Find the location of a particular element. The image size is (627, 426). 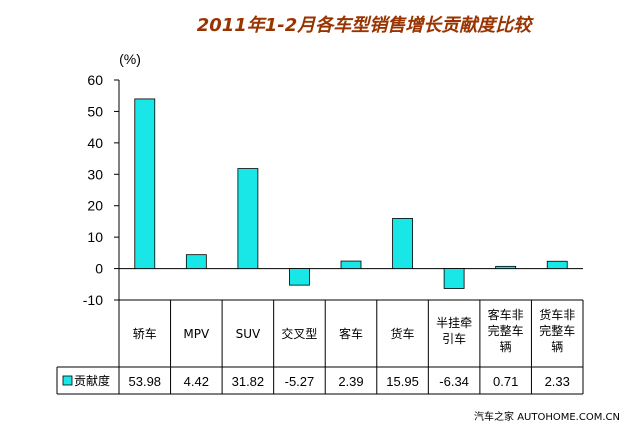

legend-label: 贡献度 is located at coordinates (92, 380).